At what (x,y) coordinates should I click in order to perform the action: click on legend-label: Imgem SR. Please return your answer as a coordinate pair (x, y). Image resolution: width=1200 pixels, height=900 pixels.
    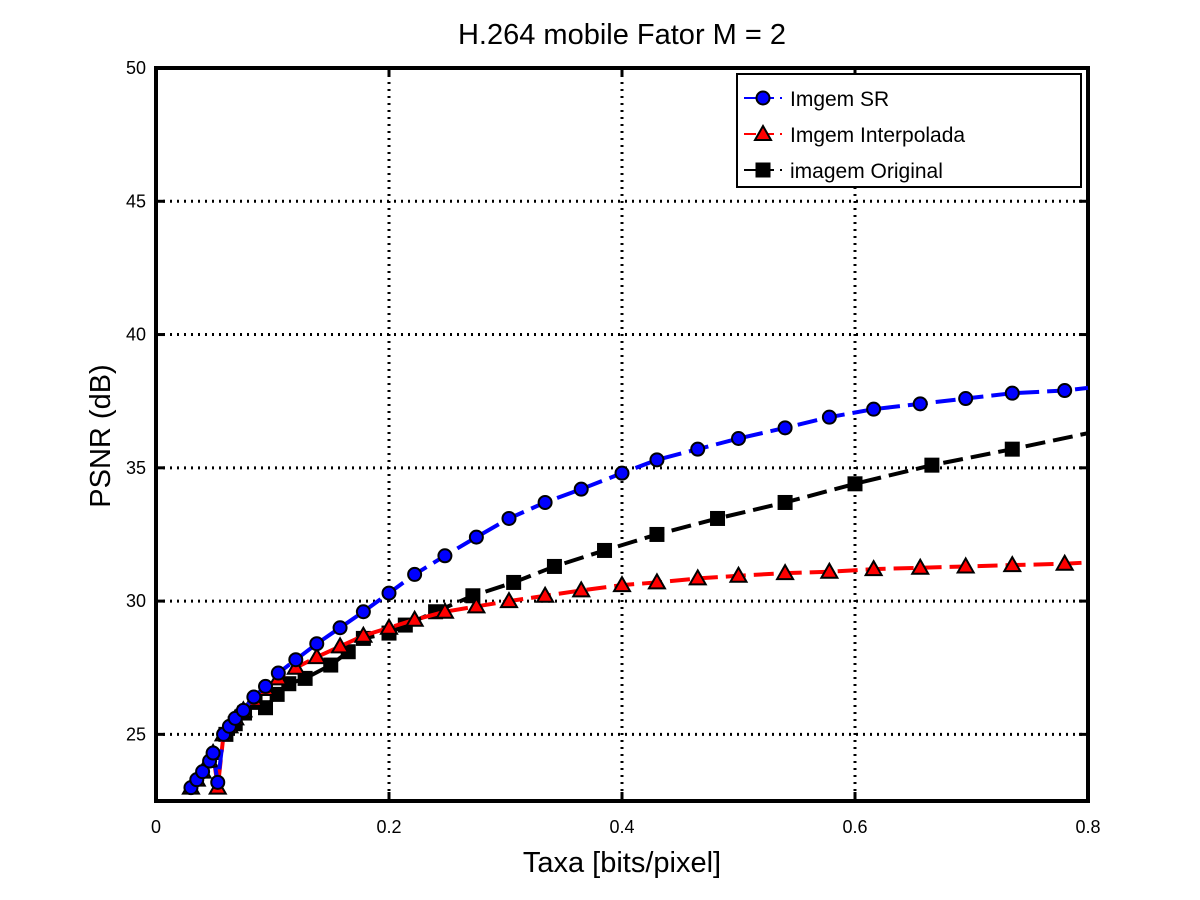
    Looking at the image, I should click on (839, 99).